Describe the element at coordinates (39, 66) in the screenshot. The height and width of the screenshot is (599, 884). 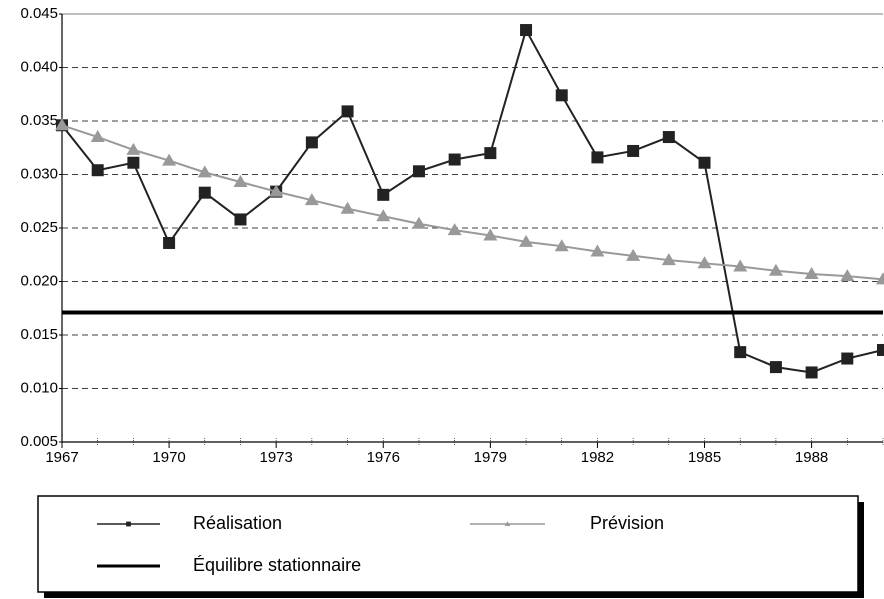
I see `y-tick-label: 0.040` at that location.